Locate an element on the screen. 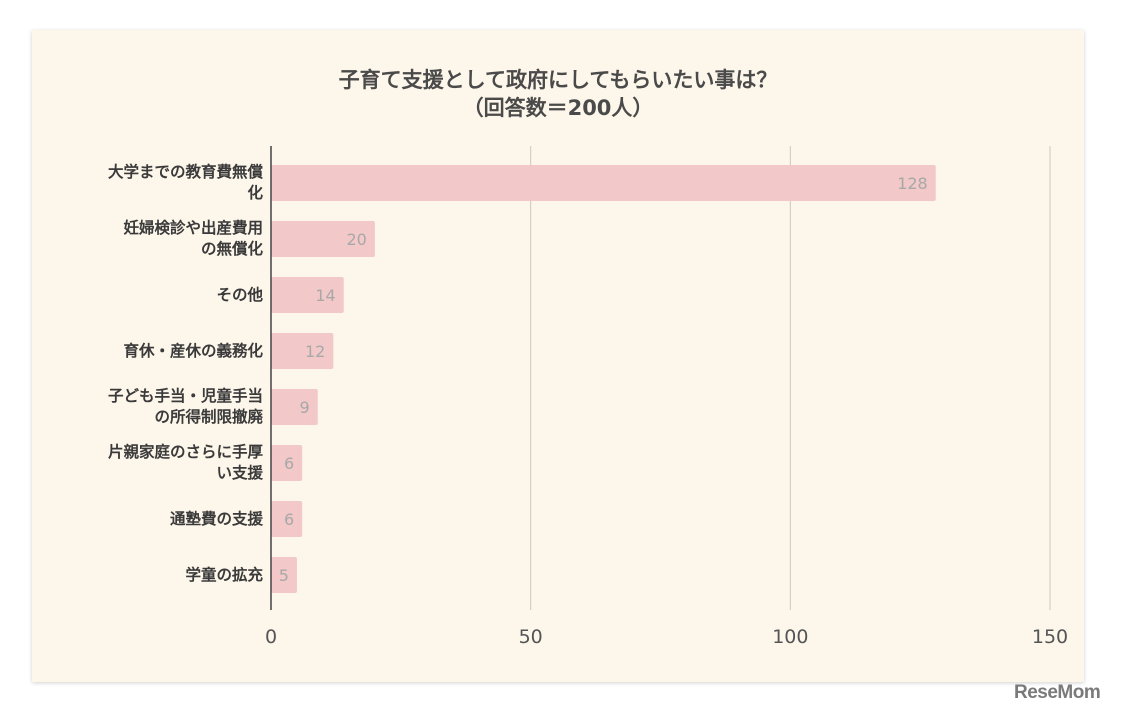  category-label-3: 育休・産休の義務化 is located at coordinates (163, 351).